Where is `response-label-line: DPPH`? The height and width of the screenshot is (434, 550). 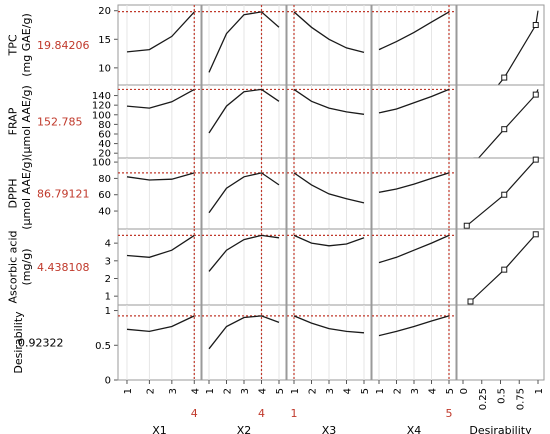
response-label-line: DPPH is located at coordinates (12, 193).